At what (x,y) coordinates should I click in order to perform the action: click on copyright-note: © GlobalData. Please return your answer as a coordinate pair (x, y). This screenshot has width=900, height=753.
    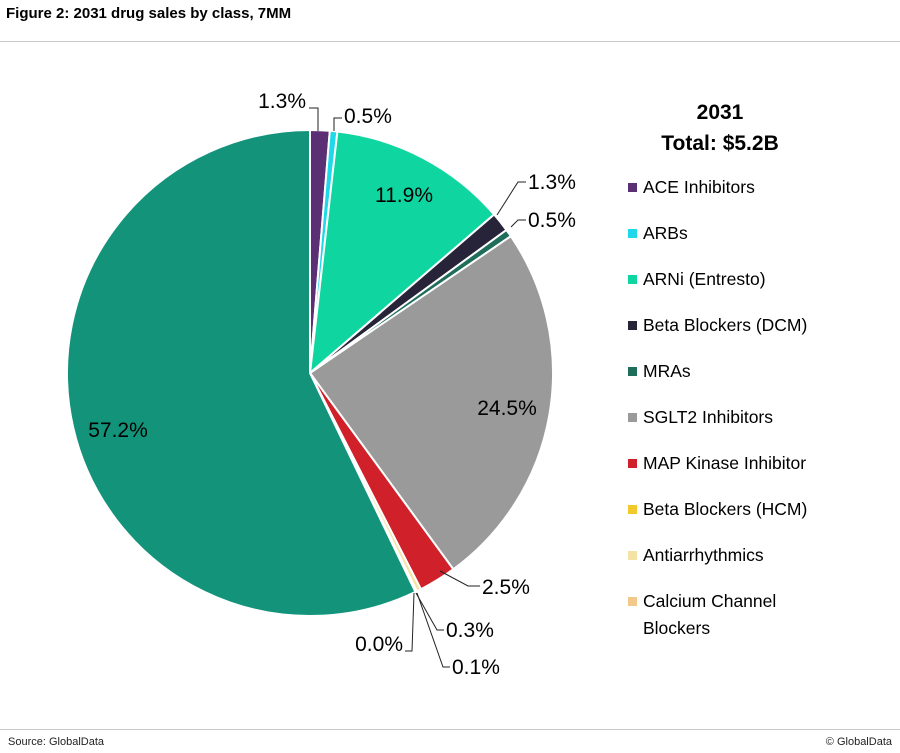
    Looking at the image, I should click on (858, 742).